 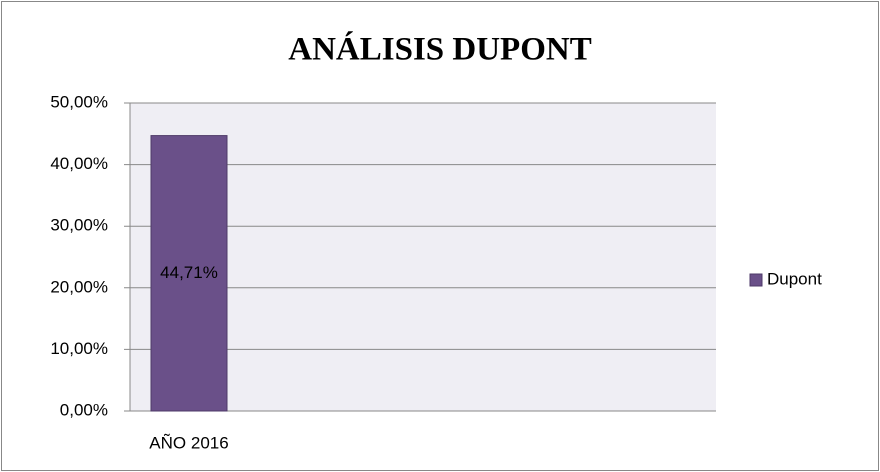 I want to click on y-tick-label: 20,00%, so click(x=79, y=286).